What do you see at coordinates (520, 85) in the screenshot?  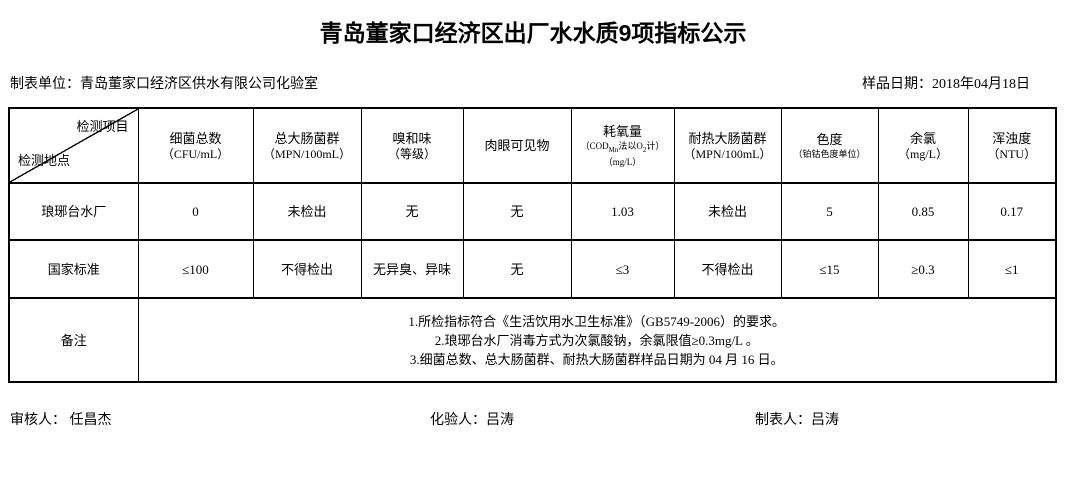 I see `meta-row: 制表单位：青岛董家口经济区供水有限公司化验室 样品日期：2018年04月18日` at bounding box center [520, 85].